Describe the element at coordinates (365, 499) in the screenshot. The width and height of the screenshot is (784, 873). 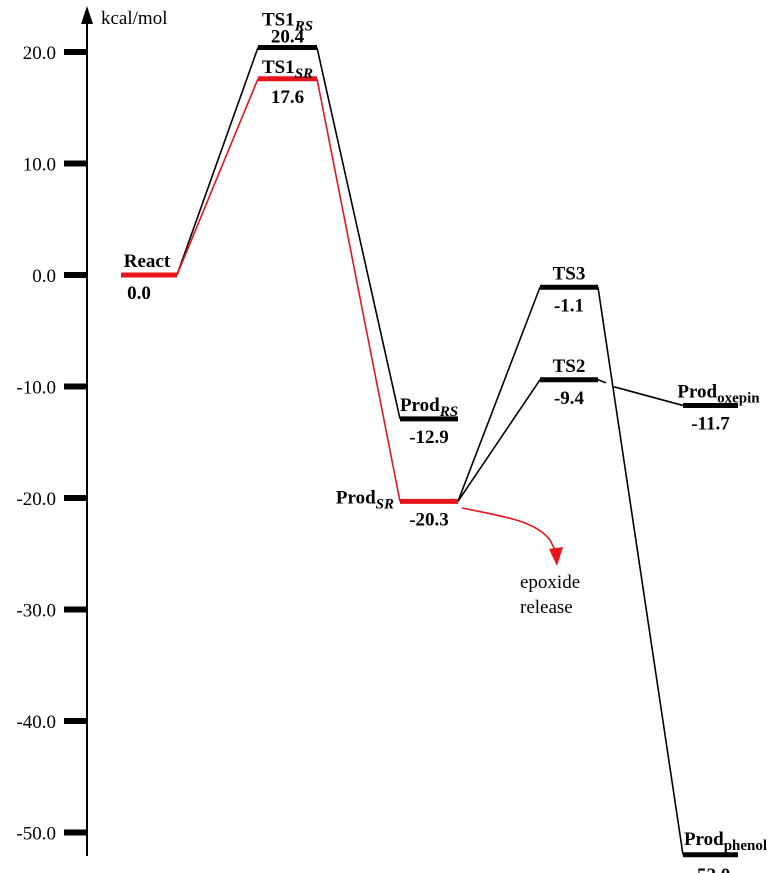
I see `level-name-prodsr: ProdSR` at that location.